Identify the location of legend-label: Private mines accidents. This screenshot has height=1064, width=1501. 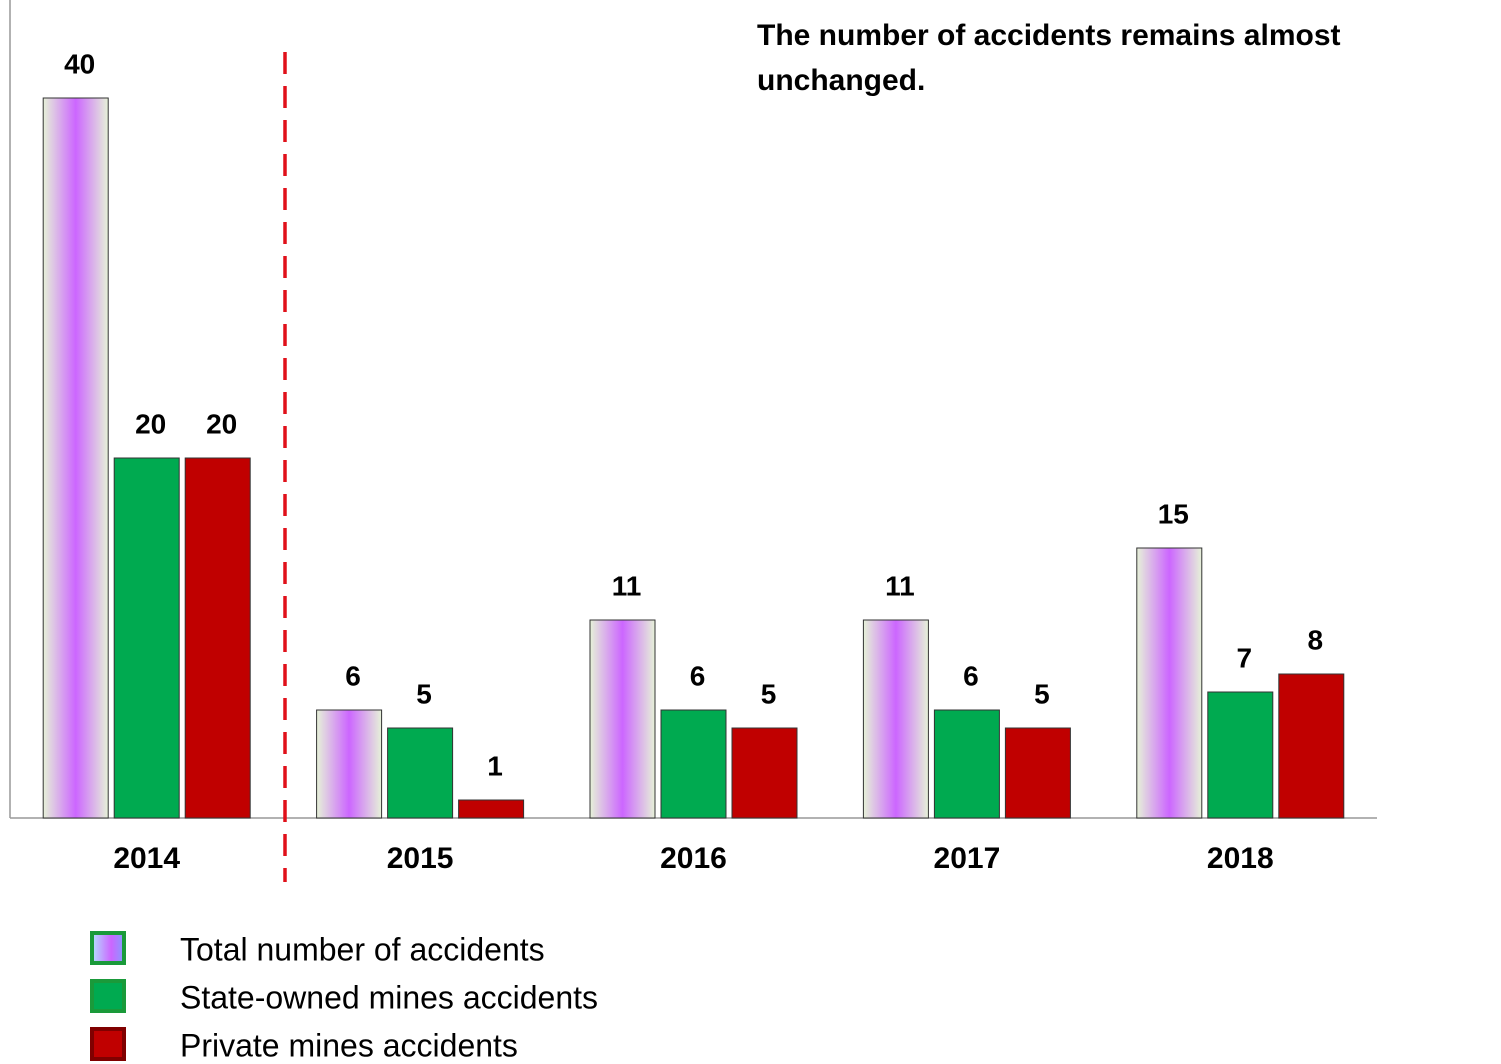
(349, 1045).